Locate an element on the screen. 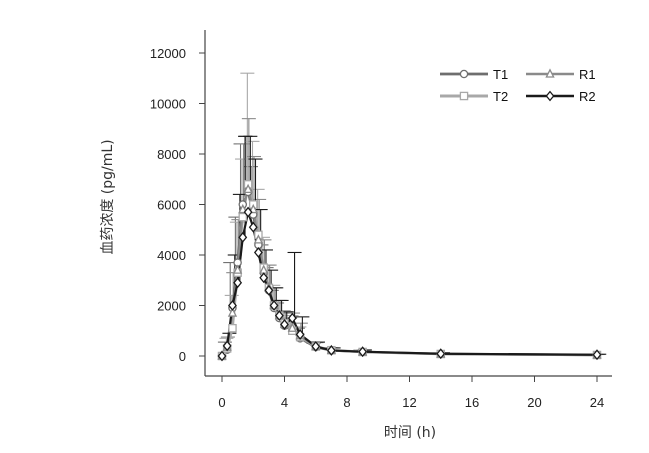  y-axis-title: 血药浓度 (pg/mL) is located at coordinates (108, 196).